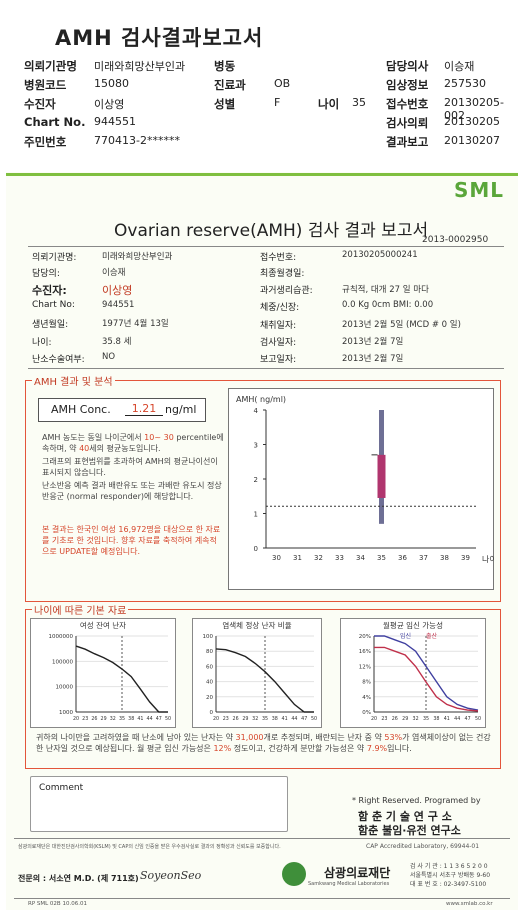 This screenshot has width=523, height=923. What do you see at coordinates (366, 698) in the screenshot?
I see `y-tick-label: 4%` at bounding box center [366, 698].